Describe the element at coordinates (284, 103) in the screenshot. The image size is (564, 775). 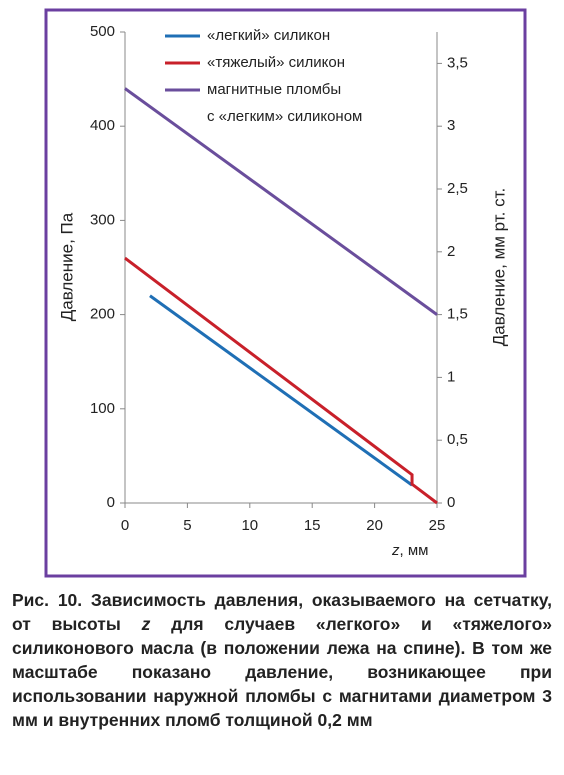
I see `legend-label: магнитные пломбы с «легким» силиконом` at that location.